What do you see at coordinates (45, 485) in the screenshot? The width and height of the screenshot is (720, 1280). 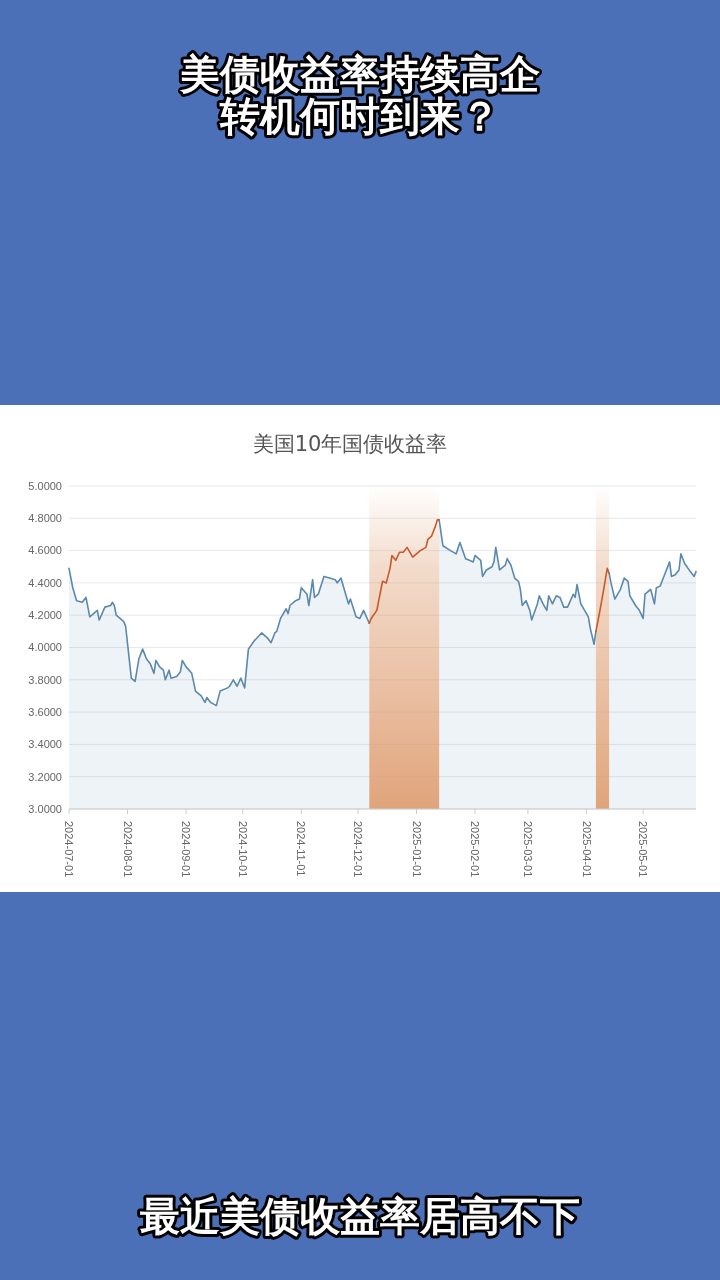 I see `y-tick-label: 5.0000` at bounding box center [45, 485].